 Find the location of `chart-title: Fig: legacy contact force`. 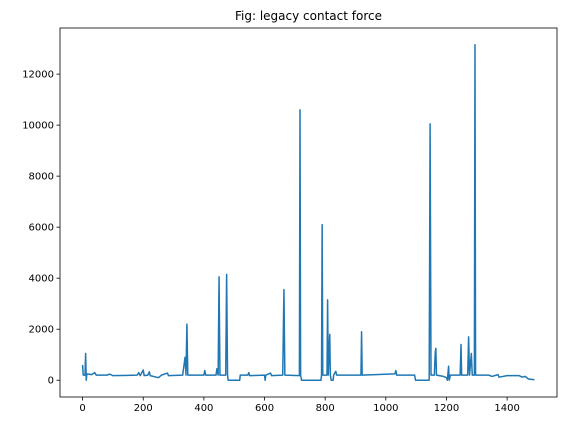

chart-title: Fig: legacy contact force is located at coordinates (308, 16).